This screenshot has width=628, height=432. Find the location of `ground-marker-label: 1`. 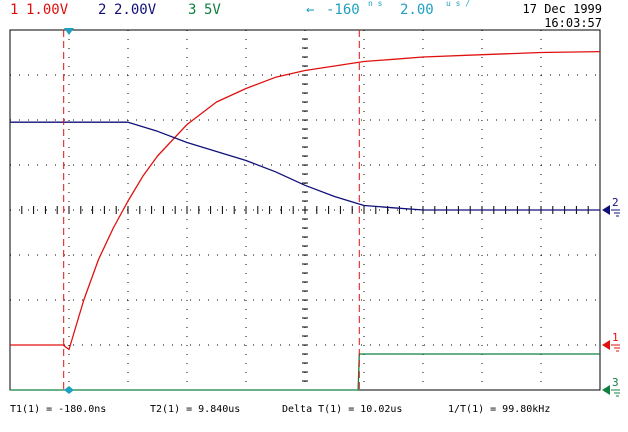

ground-marker-label: 1 is located at coordinates (615, 337).